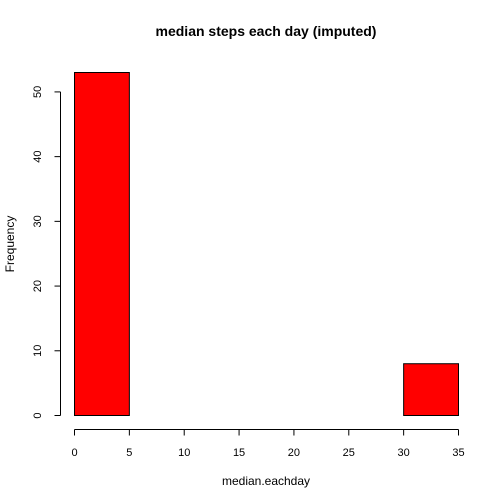 Image resolution: width=504 pixels, height=504 pixels. What do you see at coordinates (46, 252) in the screenshot?
I see `y-axis: 0 10 20 30 40 50` at bounding box center [46, 252].